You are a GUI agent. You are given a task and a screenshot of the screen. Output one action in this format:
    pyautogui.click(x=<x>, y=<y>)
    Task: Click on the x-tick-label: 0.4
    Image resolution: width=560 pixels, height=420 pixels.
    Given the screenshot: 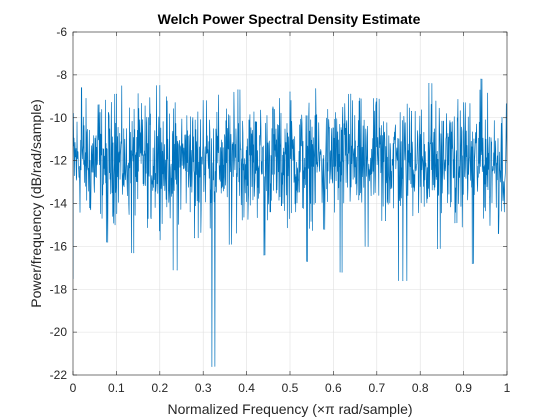 What is the action you would take?
    pyautogui.click(x=246, y=388)
    